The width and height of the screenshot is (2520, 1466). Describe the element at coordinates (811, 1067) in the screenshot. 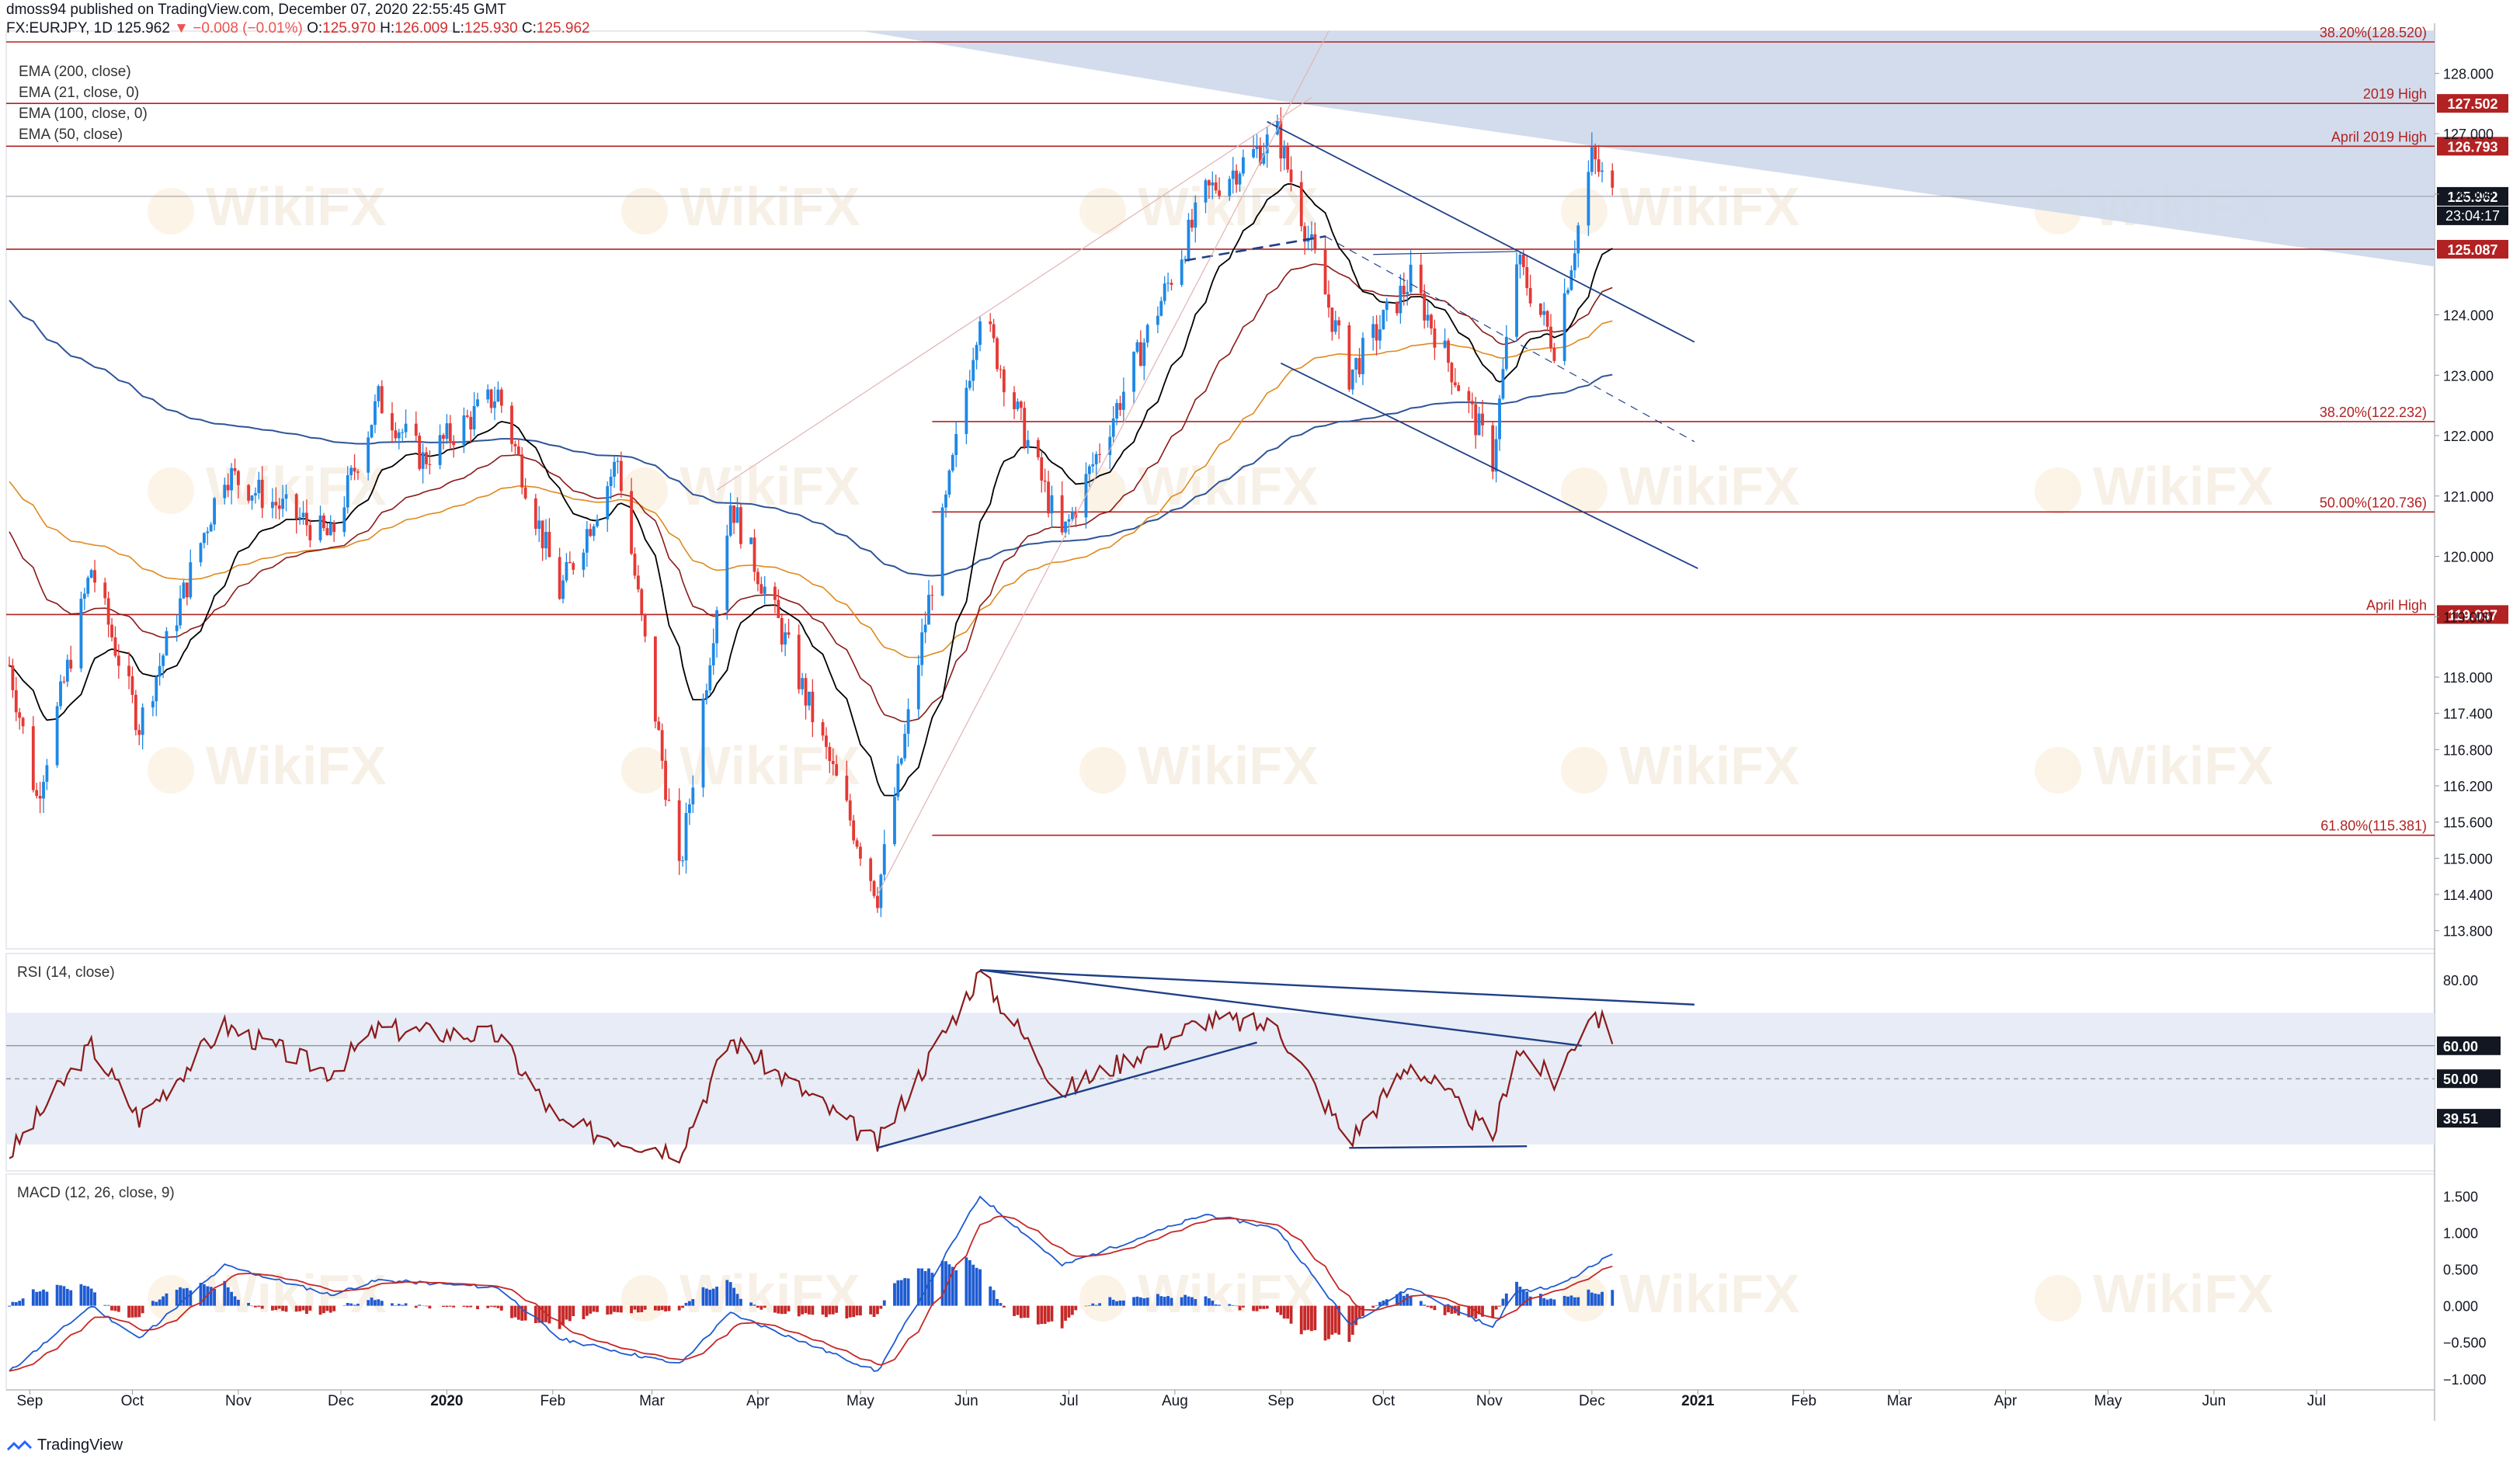

I see `rsi-line` at that location.